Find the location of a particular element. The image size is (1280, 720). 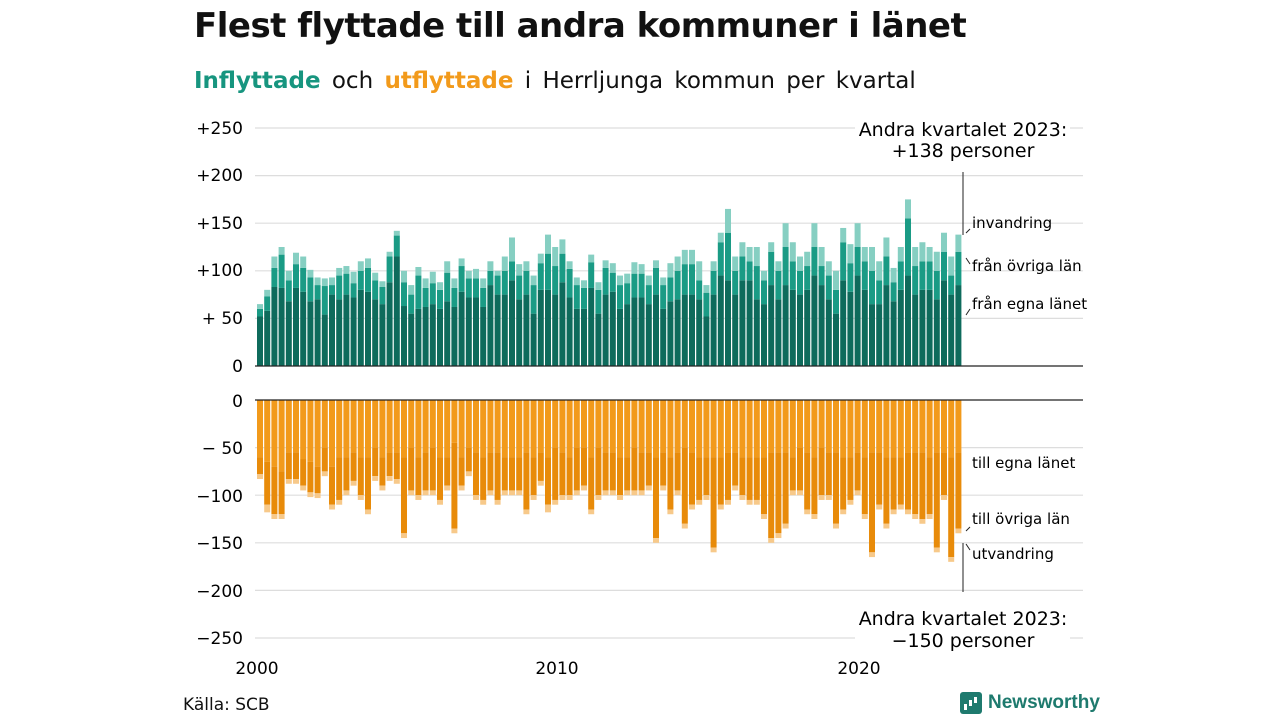

ytick-bottom-250: −250 is located at coordinates (219, 639).